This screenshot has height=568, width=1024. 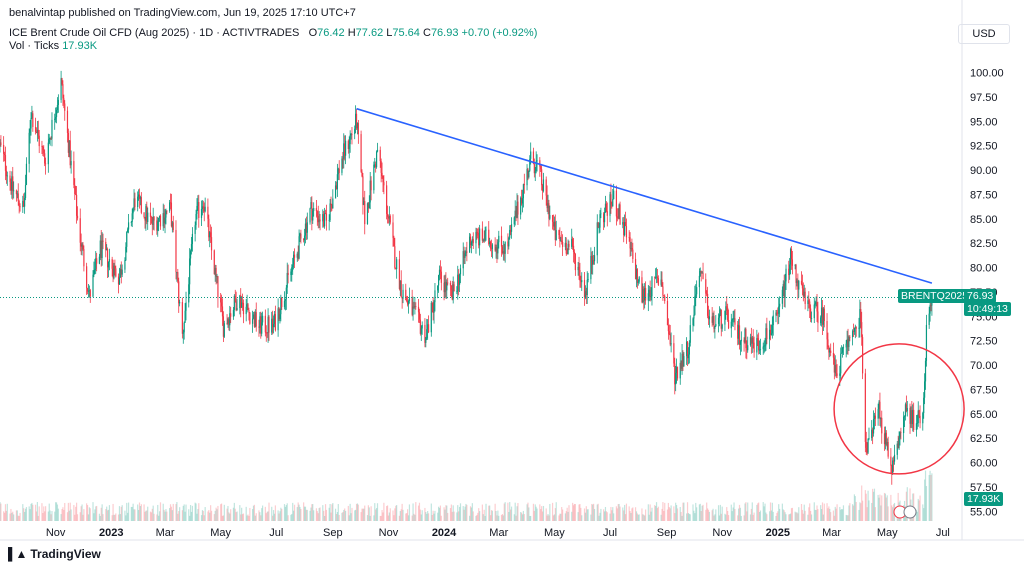 I want to click on tradingview-logo: ▌▲ TradingView, so click(x=54, y=554).